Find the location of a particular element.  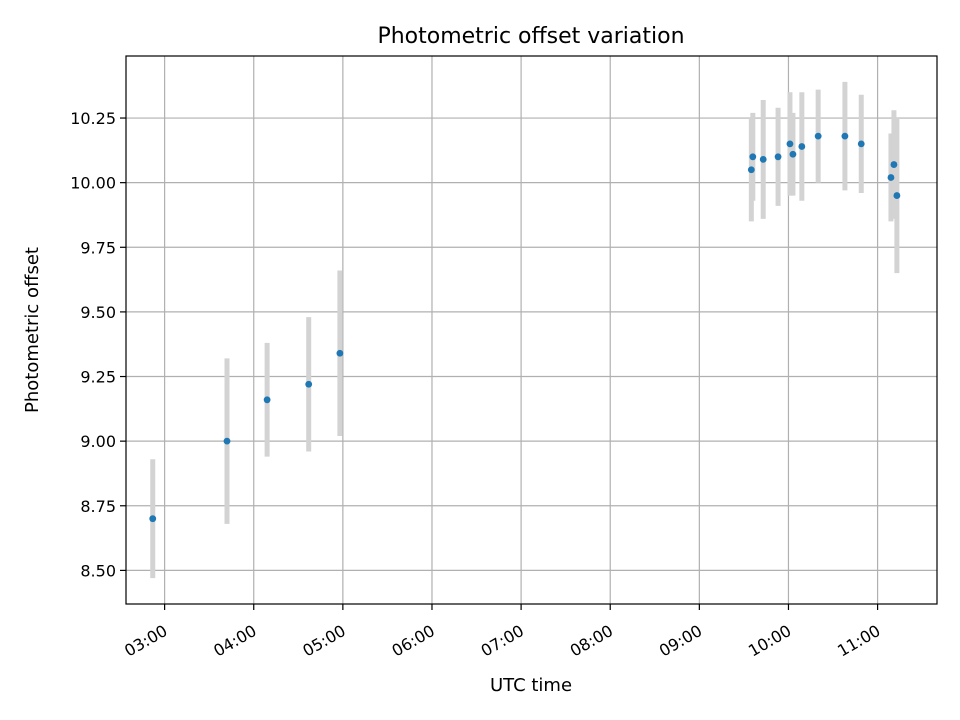

x-tick-label: 09:00 is located at coordinates (680, 641).